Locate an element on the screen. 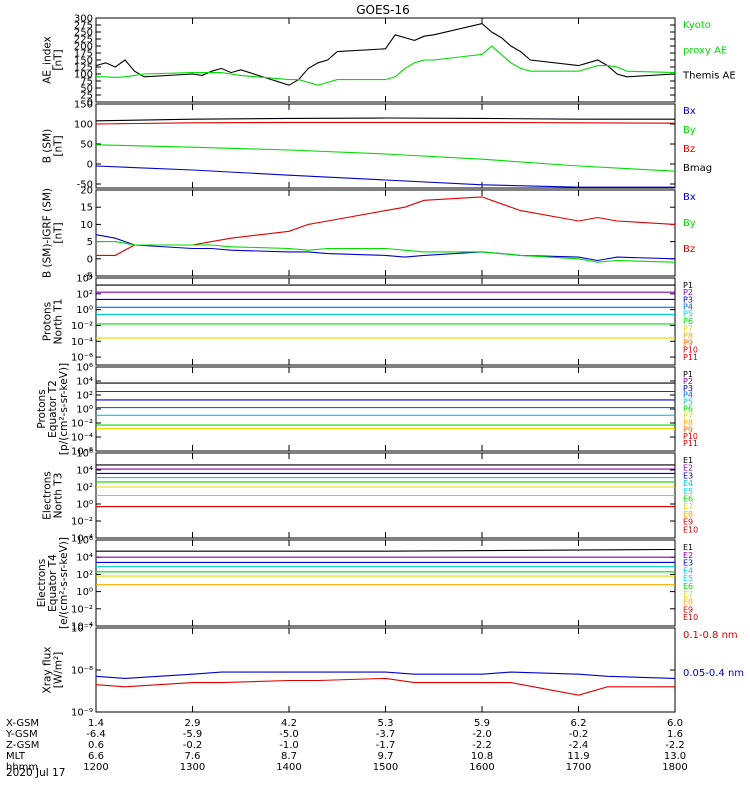 The width and height of the screenshot is (750, 800). series-line-bz is located at coordinates (386, 226).